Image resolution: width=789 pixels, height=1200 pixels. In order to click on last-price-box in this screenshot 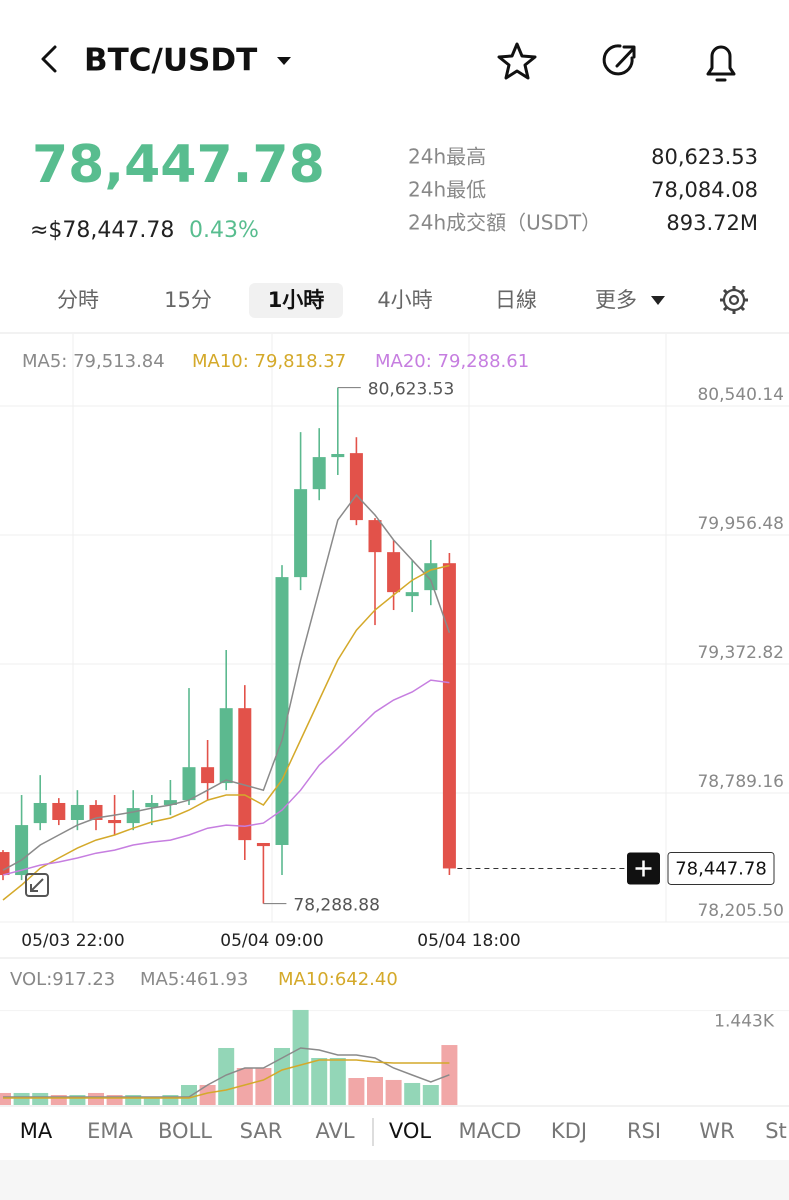, I will do `click(721, 868)`.